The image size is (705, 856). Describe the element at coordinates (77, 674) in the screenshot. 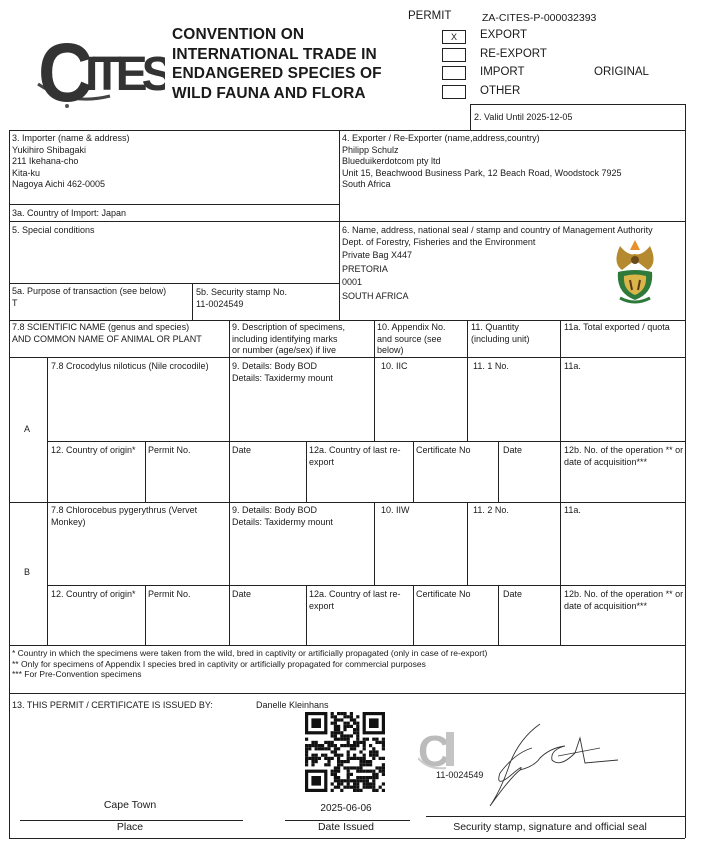

I see `footnote: *** For Pre-Convention specimens` at that location.